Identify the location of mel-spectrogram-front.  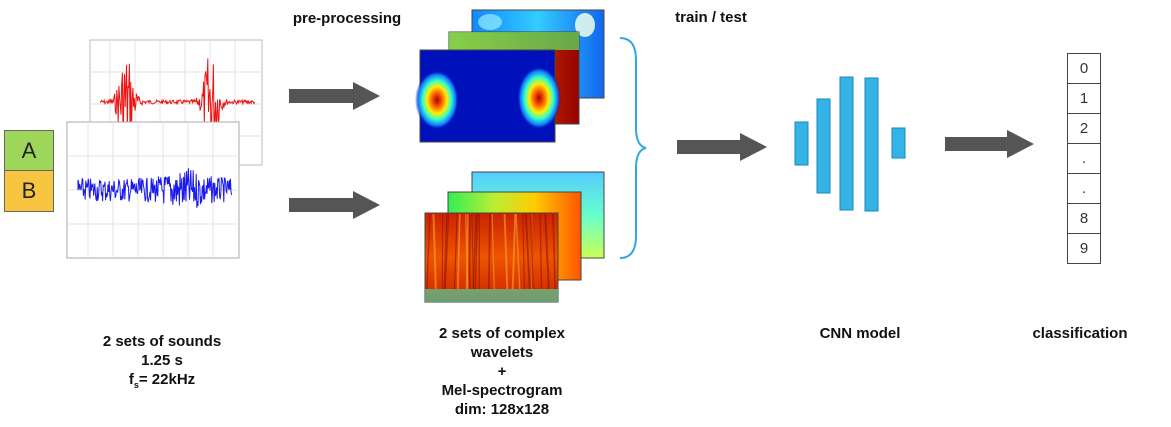
(491, 257).